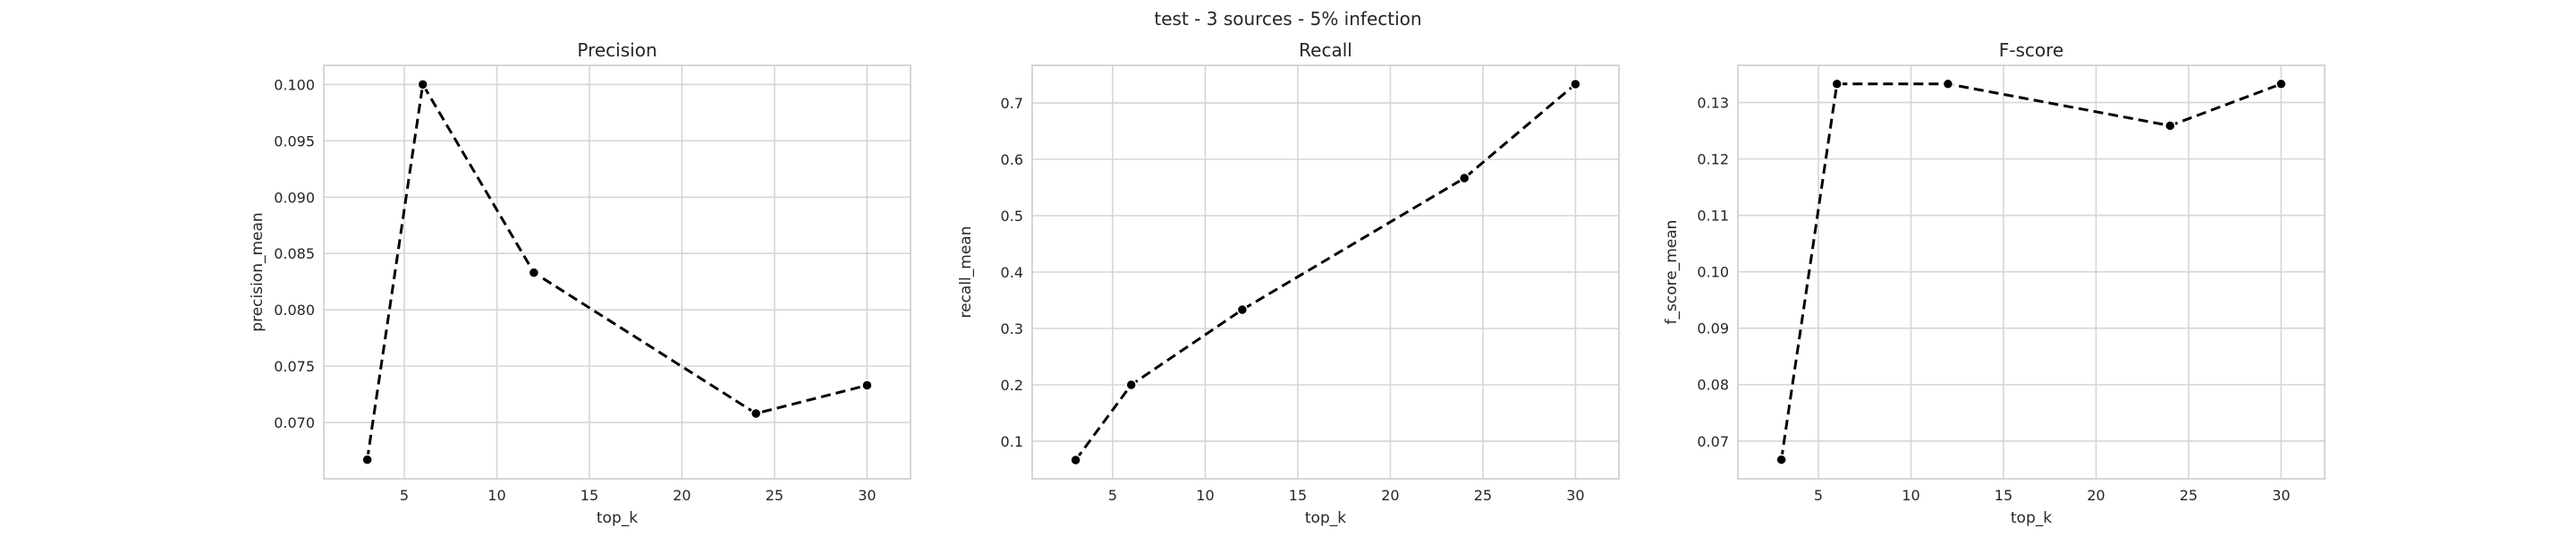 The width and height of the screenshot is (2576, 537). Describe the element at coordinates (1012, 103) in the screenshot. I see `y-tick-label: 0.7` at that location.